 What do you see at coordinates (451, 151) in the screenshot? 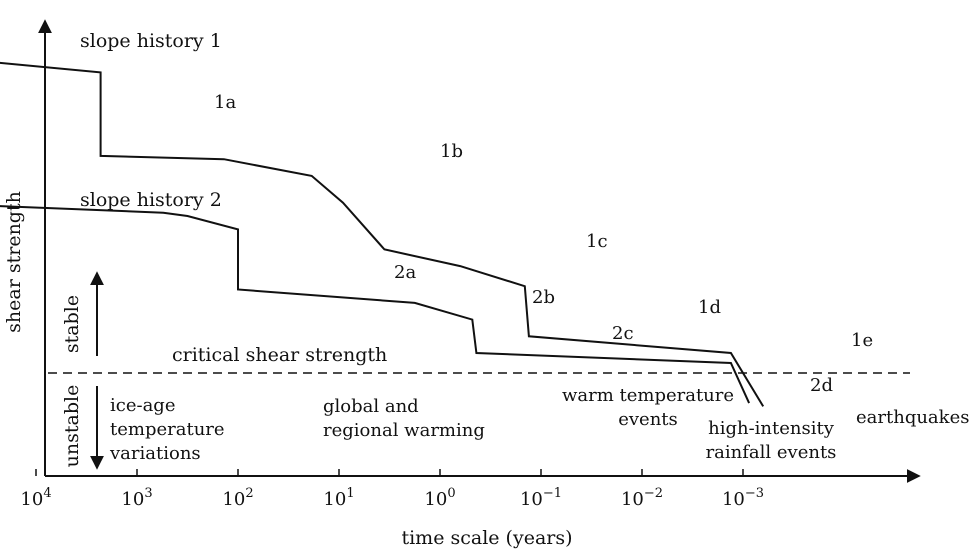
I see `step-label: 1b` at bounding box center [451, 151].